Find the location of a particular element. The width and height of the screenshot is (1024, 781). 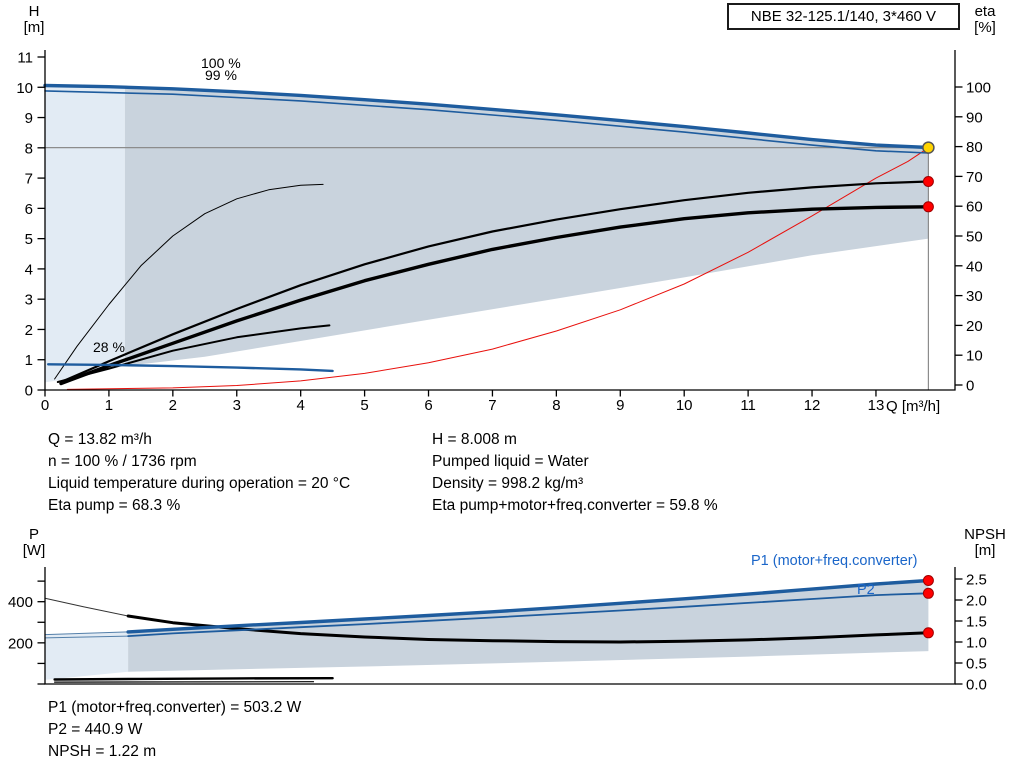

pump-model-label: NBE 32-125.1/140, 3*460 V is located at coordinates (843, 16).